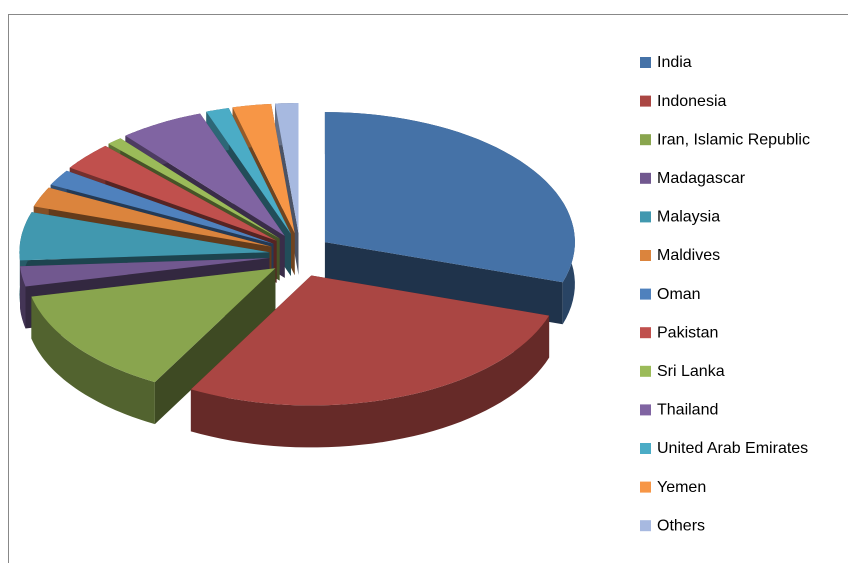 The width and height of the screenshot is (848, 563). I want to click on legend-label: Iran, Islamic Republic, so click(733, 139).